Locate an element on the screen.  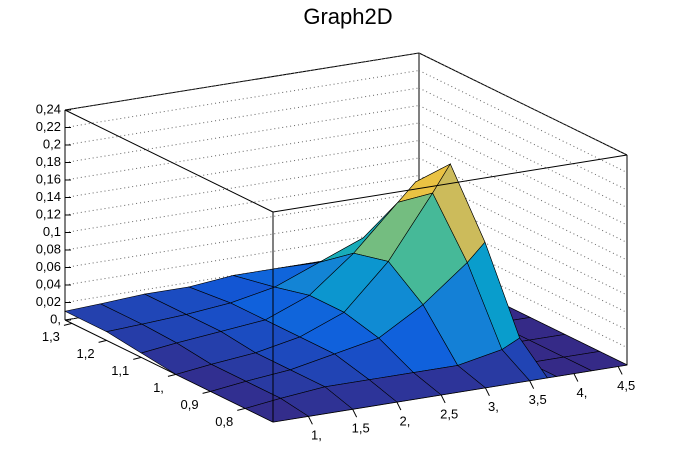
y-tick-label: 1,2 is located at coordinates (86, 353).